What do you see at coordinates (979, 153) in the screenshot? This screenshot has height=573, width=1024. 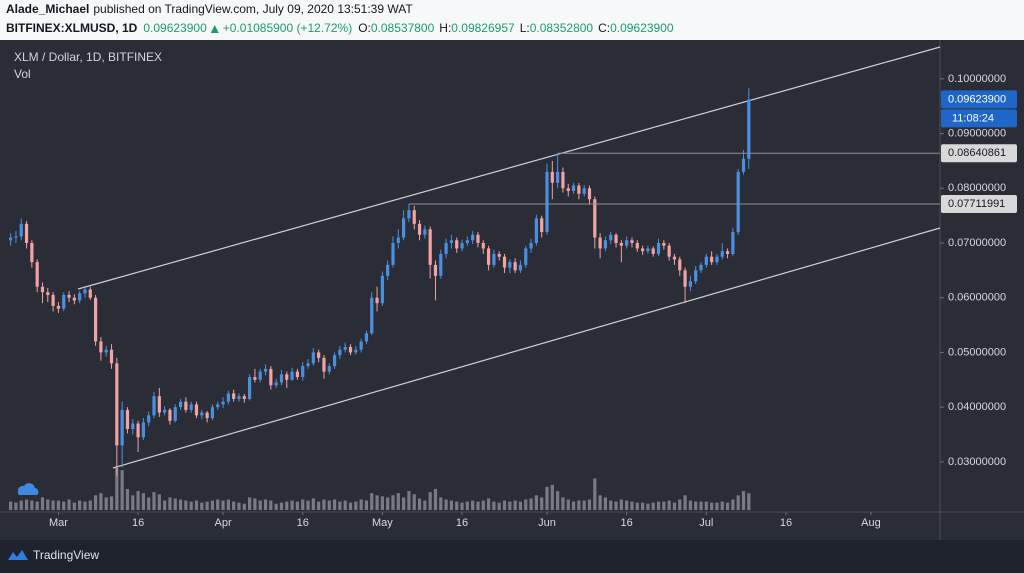 I see `price-marker-box` at bounding box center [979, 153].